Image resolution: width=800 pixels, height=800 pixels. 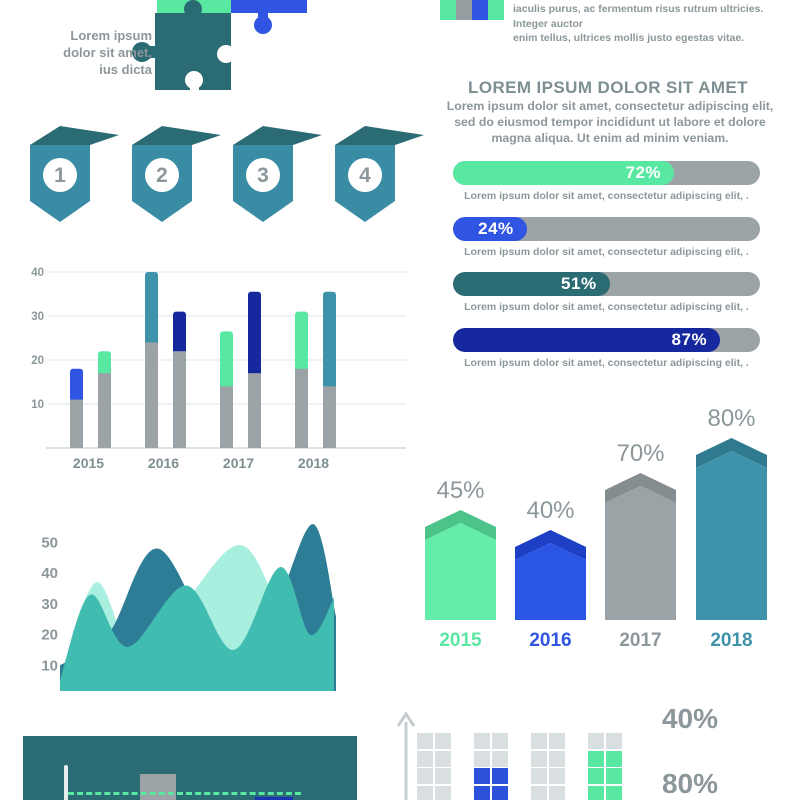 What do you see at coordinates (66, 782) in the screenshot?
I see `panel-y-axis` at bounding box center [66, 782].